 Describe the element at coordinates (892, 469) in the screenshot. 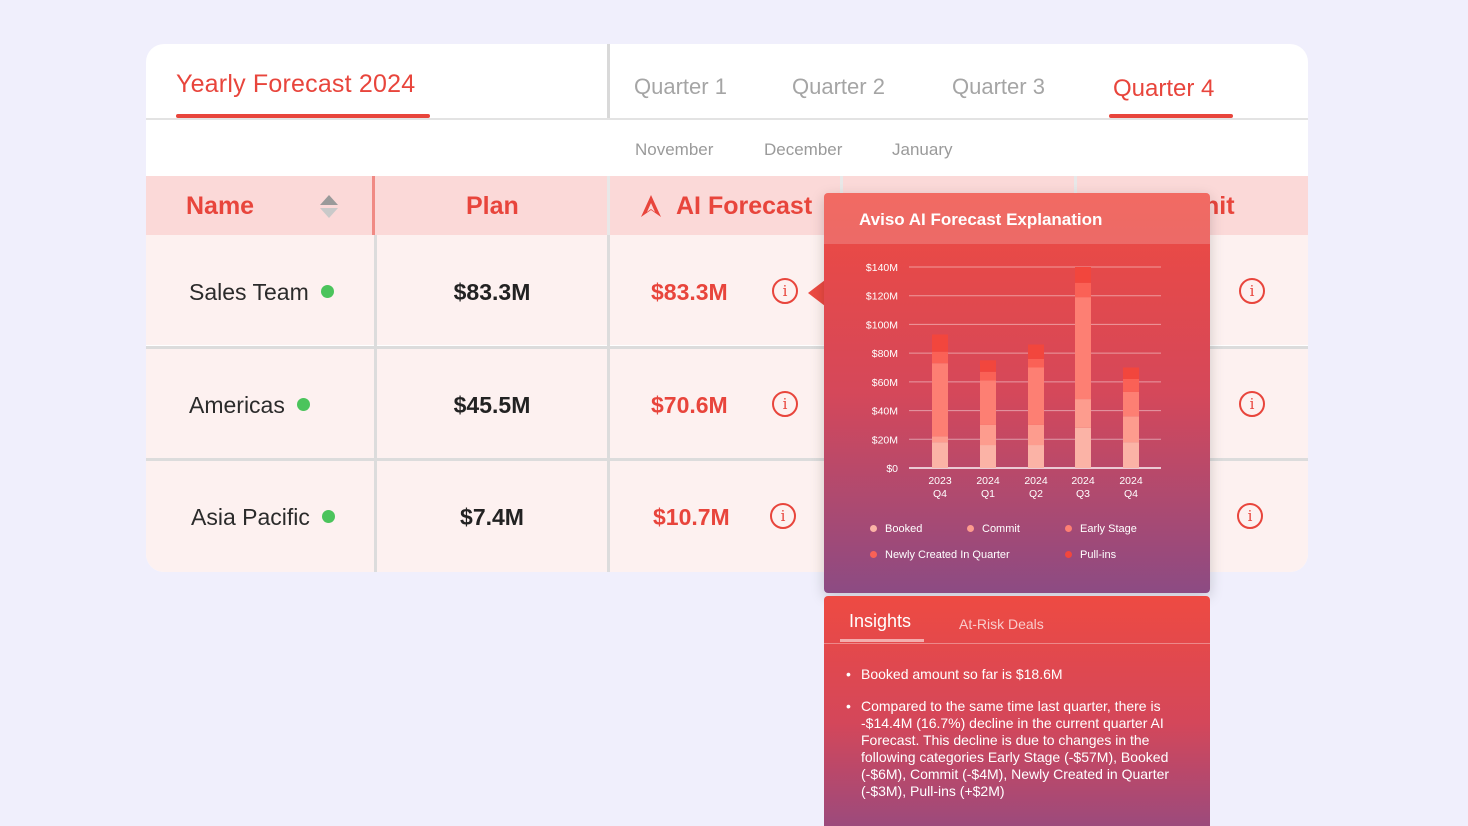

I see `y-tick-label: $0` at that location.